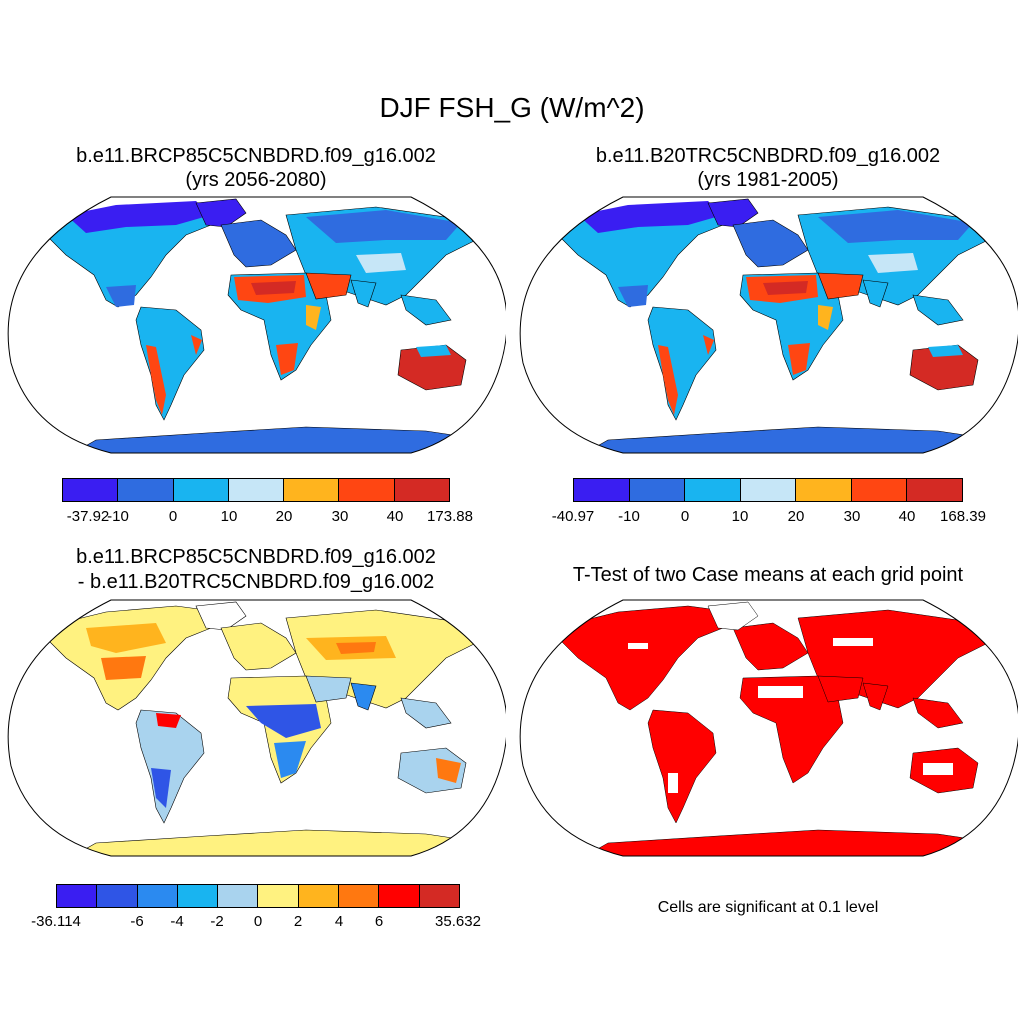 The image size is (1024, 1024). What do you see at coordinates (121, 296) in the screenshot?
I see `us-south` at bounding box center [121, 296].